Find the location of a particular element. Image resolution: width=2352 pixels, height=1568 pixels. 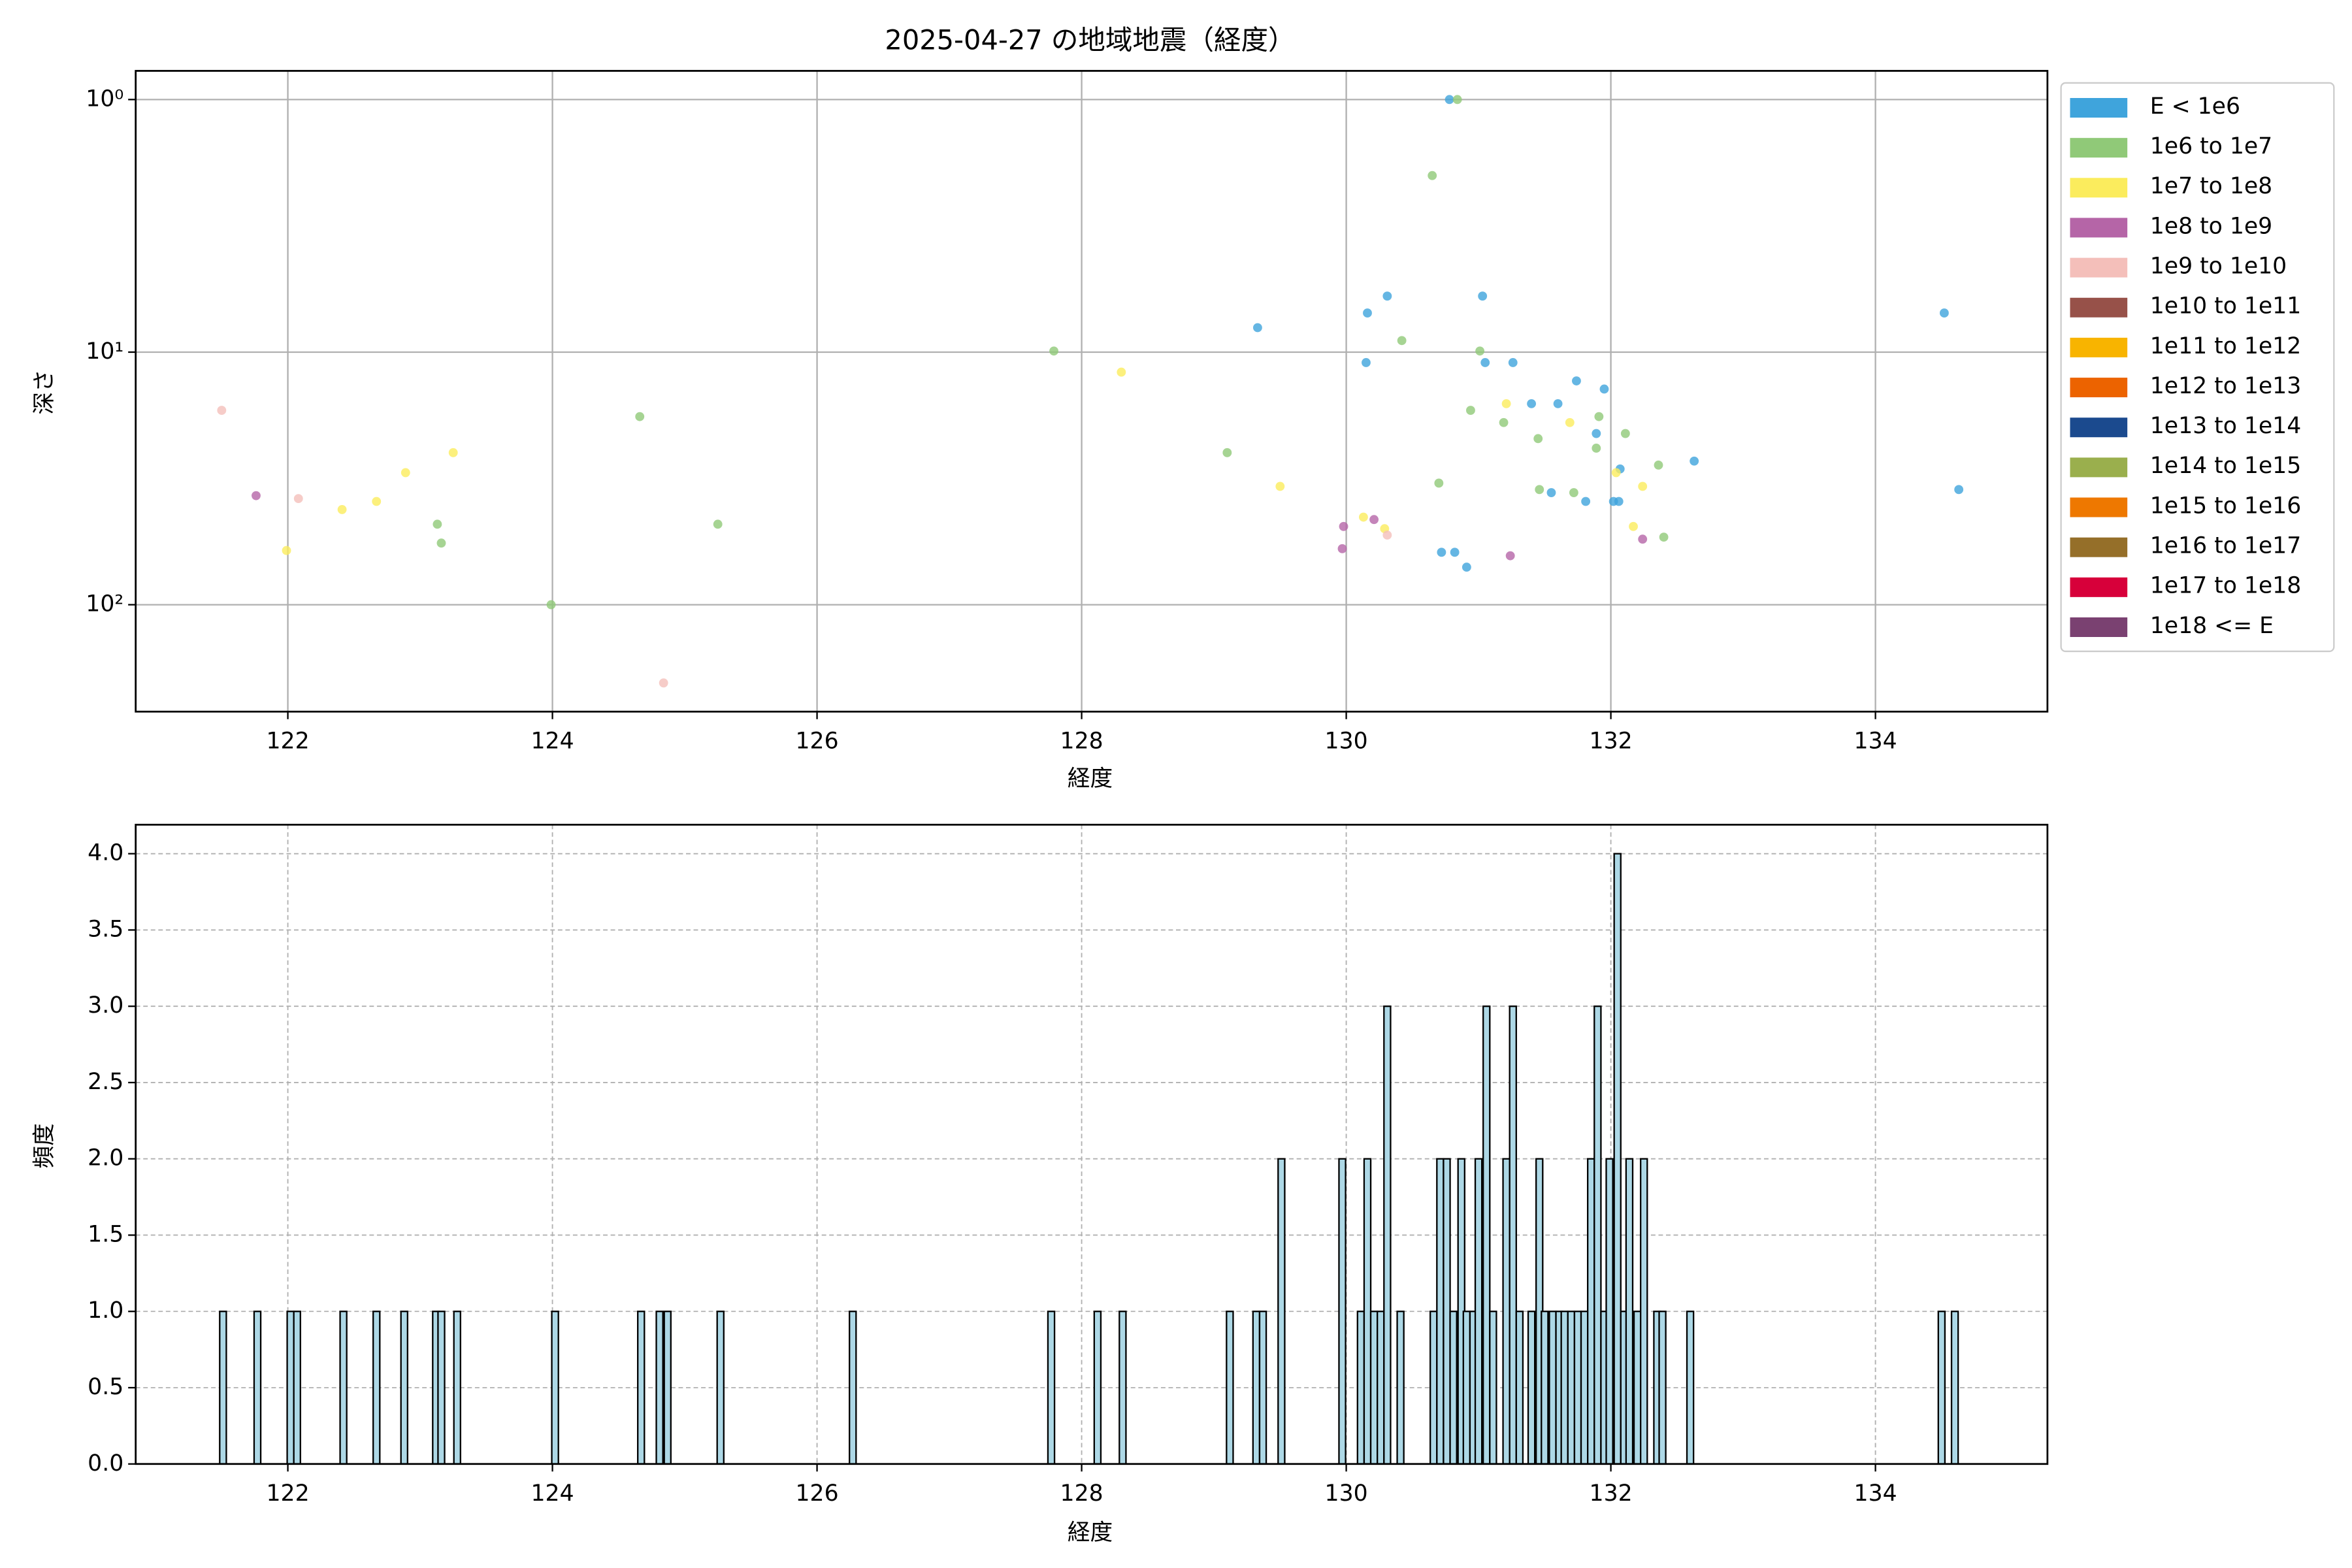

legend-label: E < 1e6 is located at coordinates (2195, 106).